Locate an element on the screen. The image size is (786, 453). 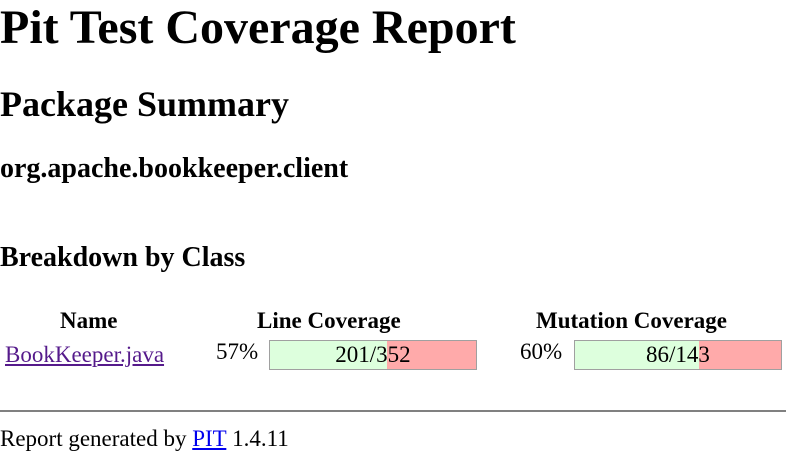
footer-version: 1.4.11 is located at coordinates (260, 438).